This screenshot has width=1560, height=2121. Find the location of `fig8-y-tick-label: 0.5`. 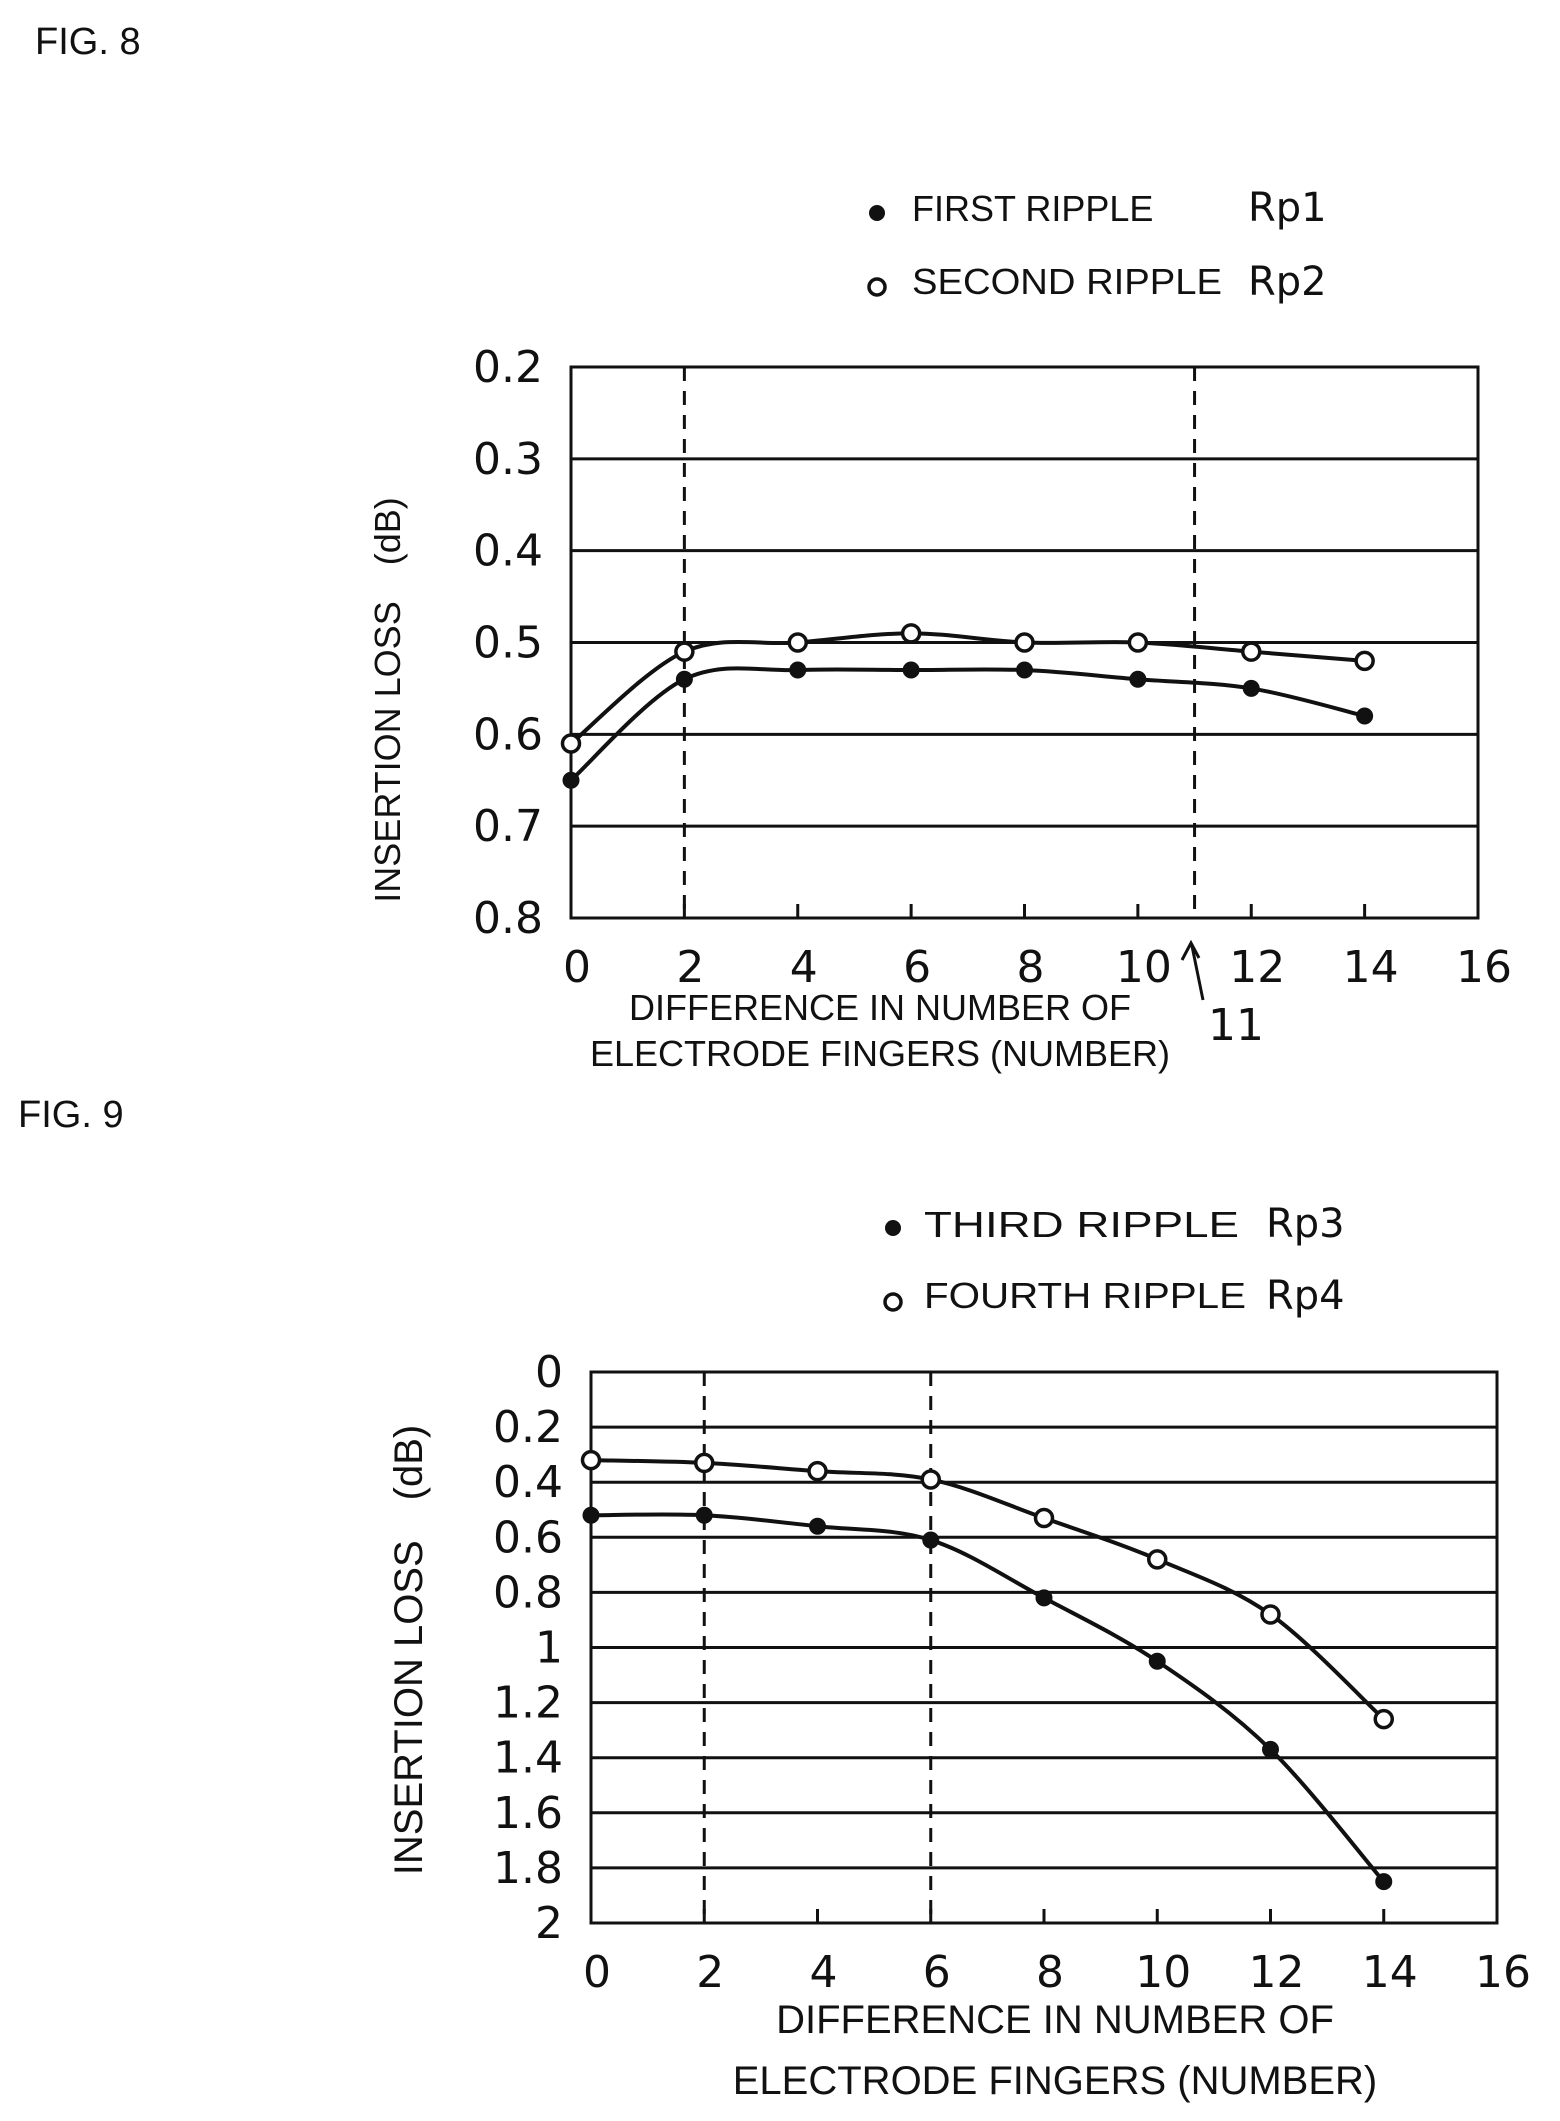

fig8-y-tick-label: 0.5 is located at coordinates (508, 643).